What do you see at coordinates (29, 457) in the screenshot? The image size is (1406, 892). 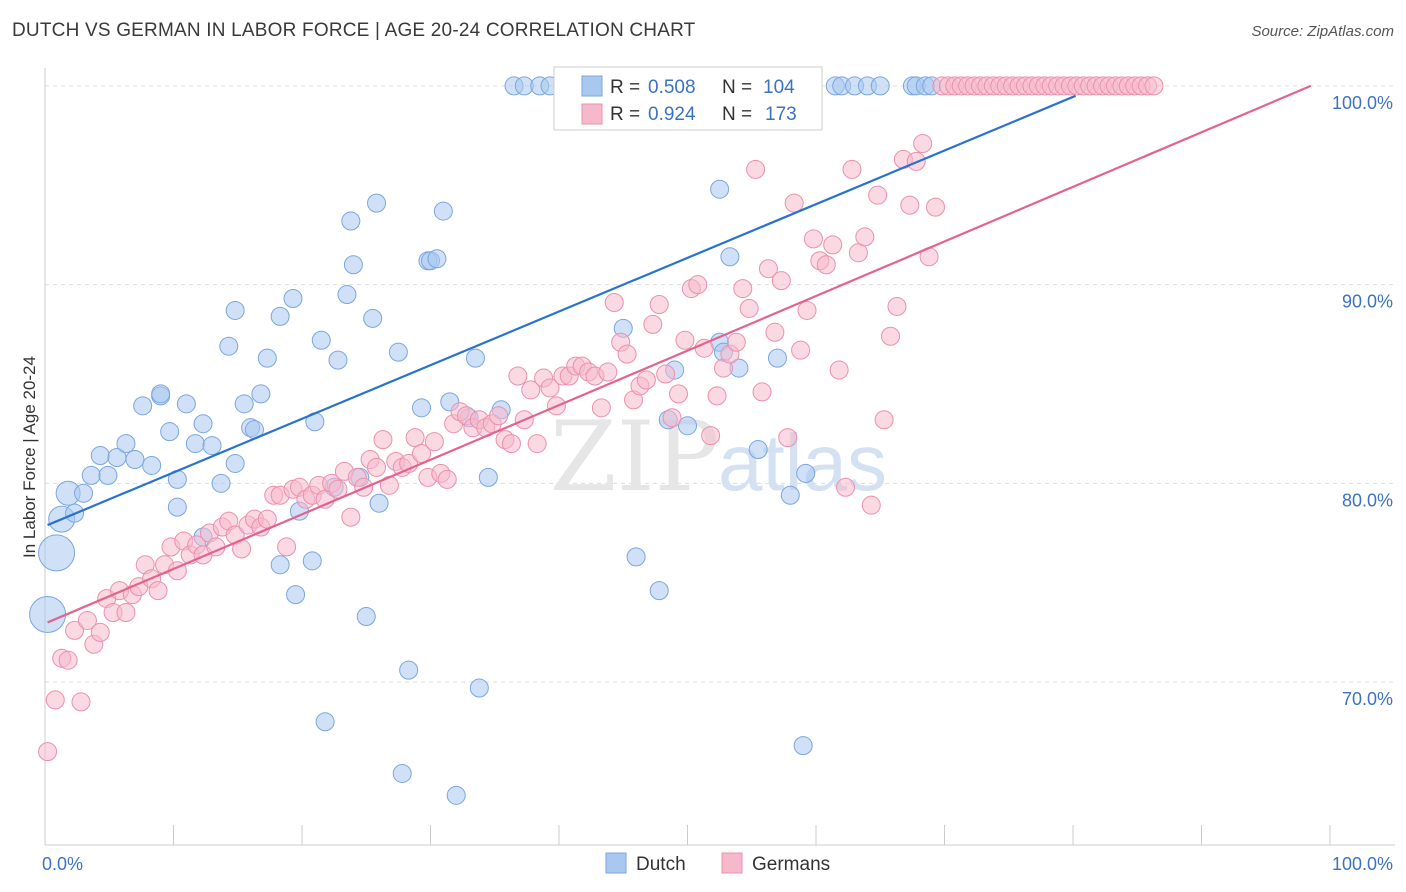 I see `y-axis-label: In Labor Force | Age 20-24` at bounding box center [29, 457].